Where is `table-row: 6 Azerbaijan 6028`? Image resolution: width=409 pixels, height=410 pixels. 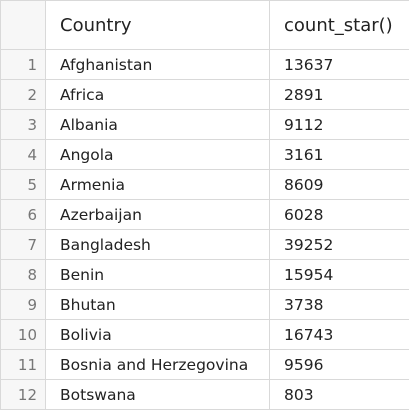
table-row: 6 Azerbaijan 6028 is located at coordinates (205, 215).